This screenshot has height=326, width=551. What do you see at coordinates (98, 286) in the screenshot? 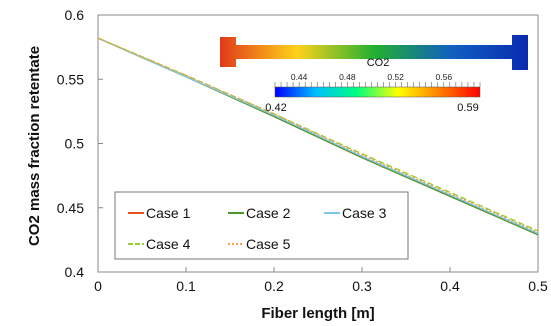
I see `x-tick-label: 0` at bounding box center [98, 286].